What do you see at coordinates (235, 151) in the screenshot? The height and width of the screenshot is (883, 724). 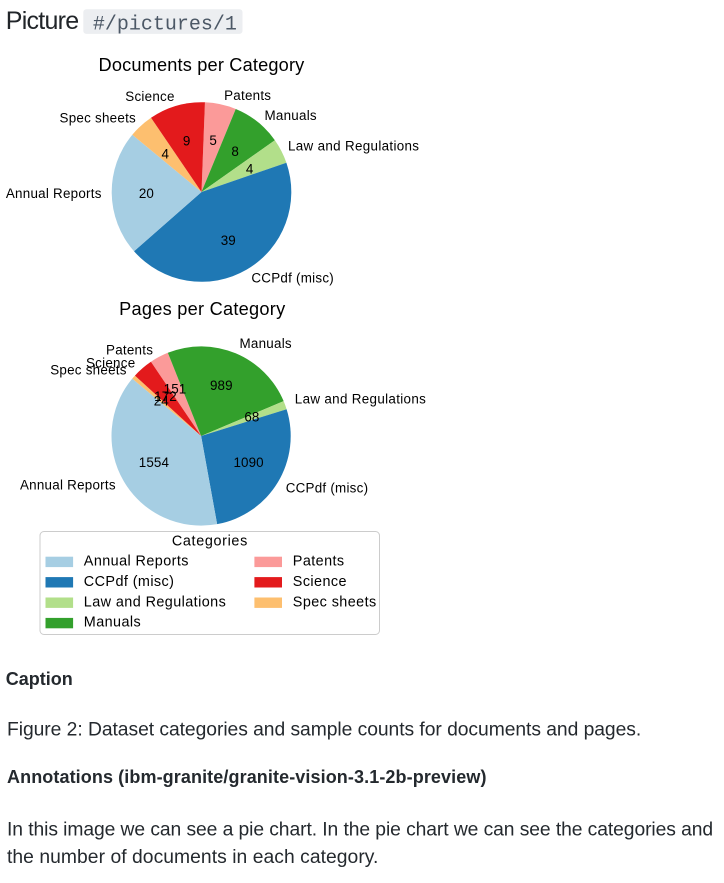 I see `svg-text: 8` at bounding box center [235, 151].